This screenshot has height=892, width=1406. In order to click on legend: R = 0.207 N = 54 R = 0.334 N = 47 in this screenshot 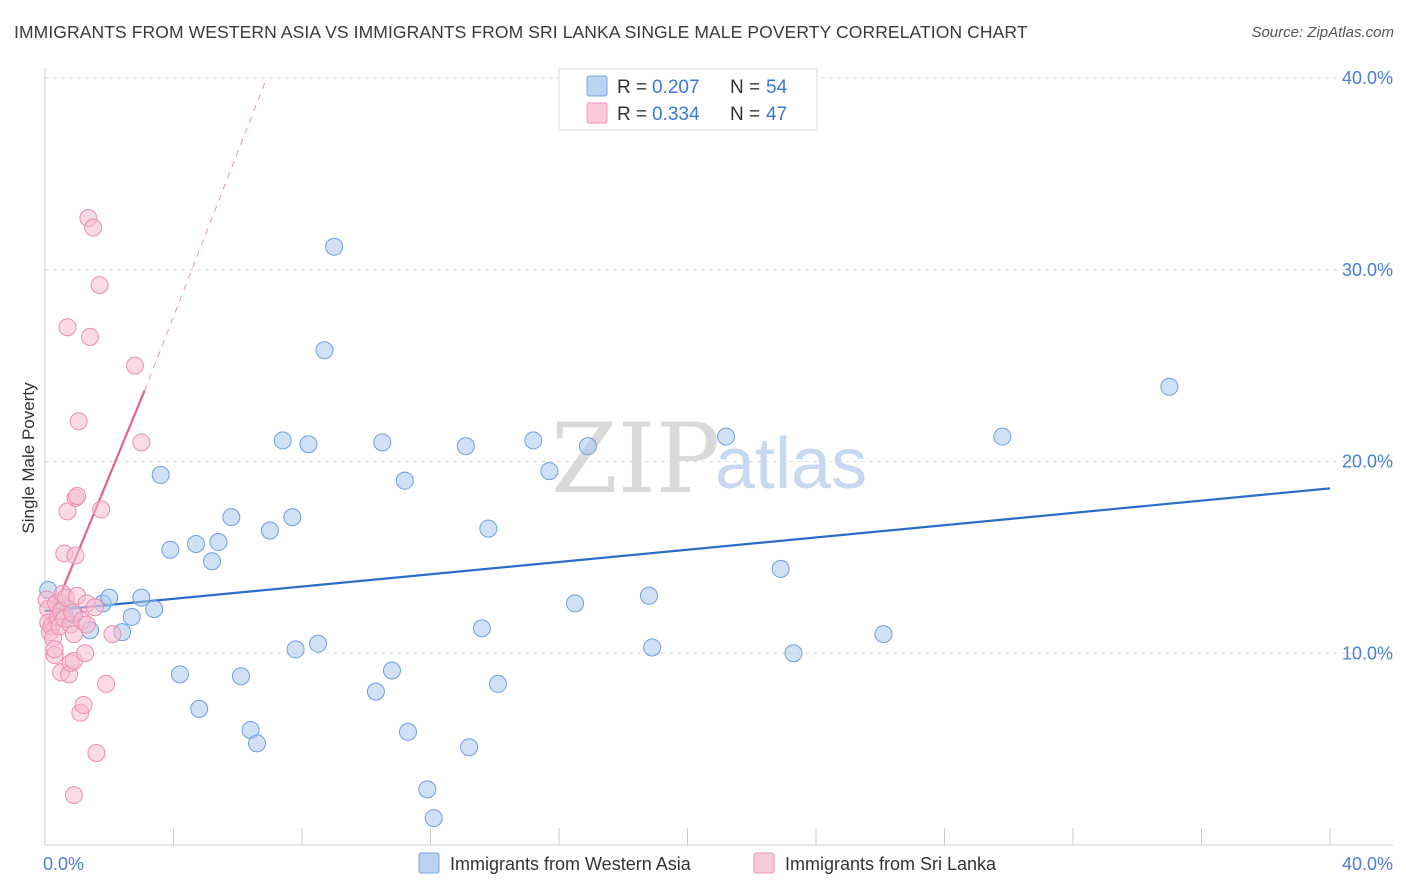, I will do `click(688, 99)`.